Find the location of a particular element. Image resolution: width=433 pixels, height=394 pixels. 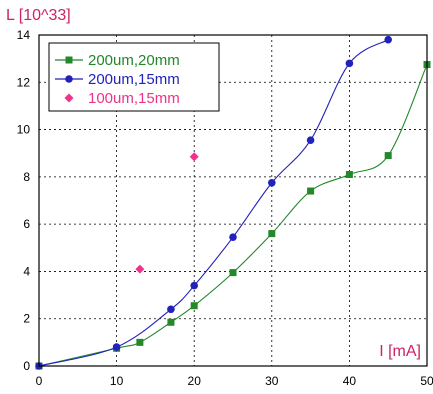

y-tick-label: 12 is located at coordinates (24, 82).